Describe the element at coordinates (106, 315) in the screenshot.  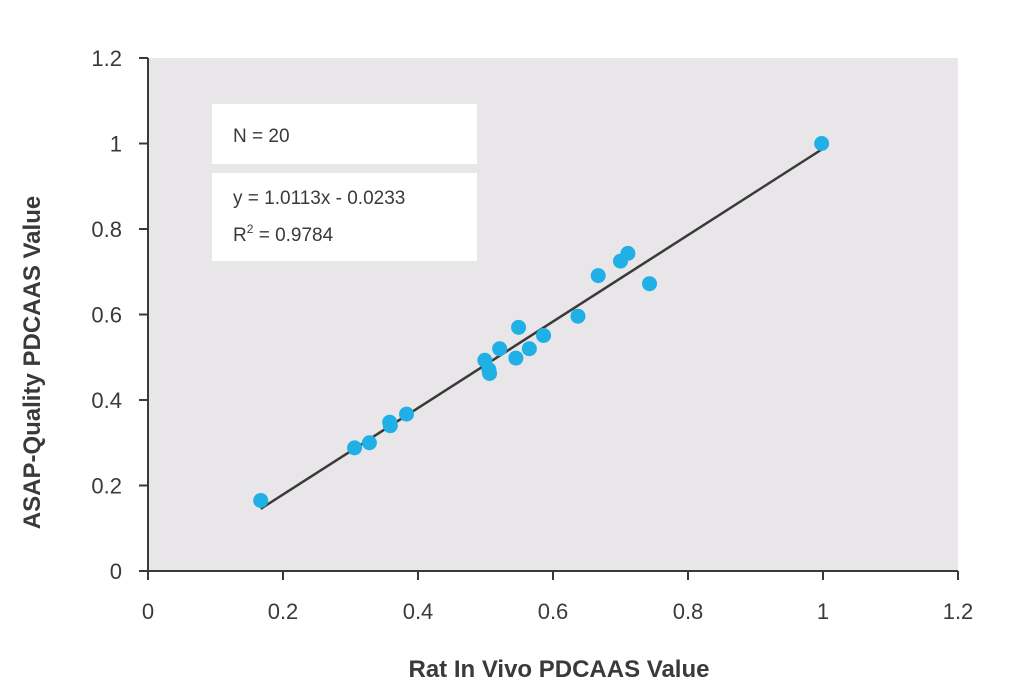
I see `y-tick-label: 0.6` at that location.